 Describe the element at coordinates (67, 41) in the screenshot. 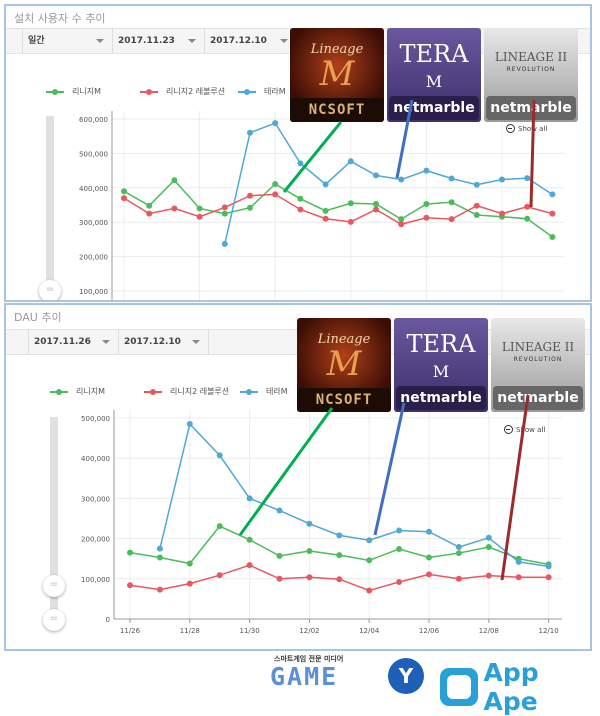

I see `period-select: 일간` at that location.